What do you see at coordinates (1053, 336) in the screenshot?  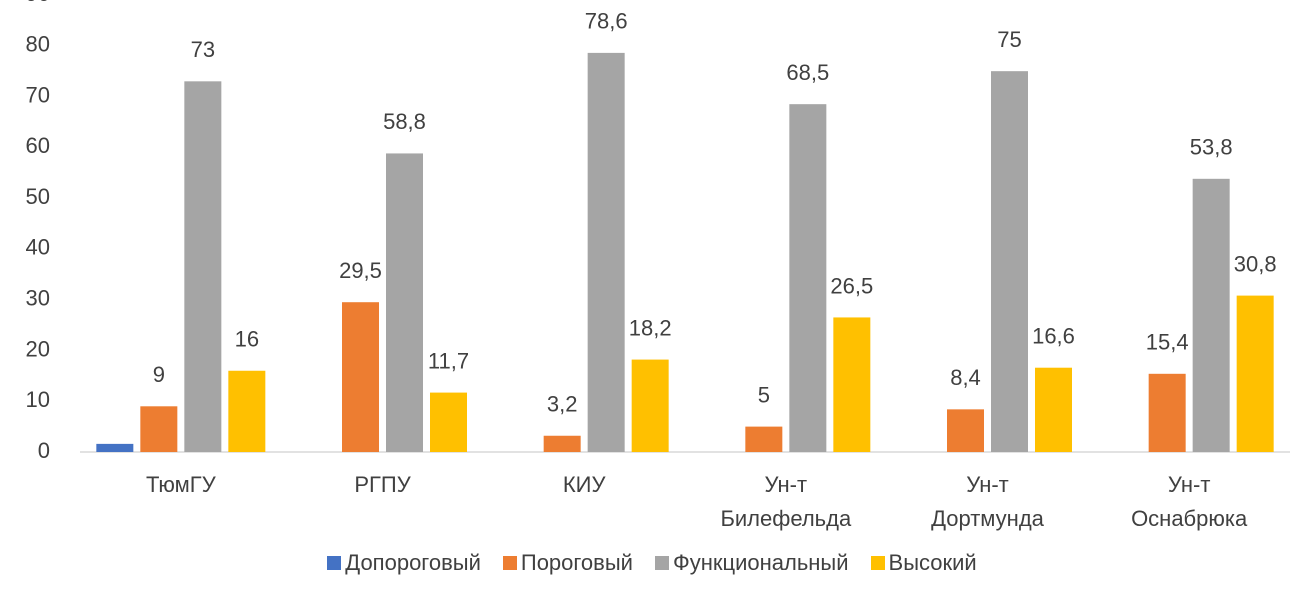 I see `data-label: 16,6` at bounding box center [1053, 336].